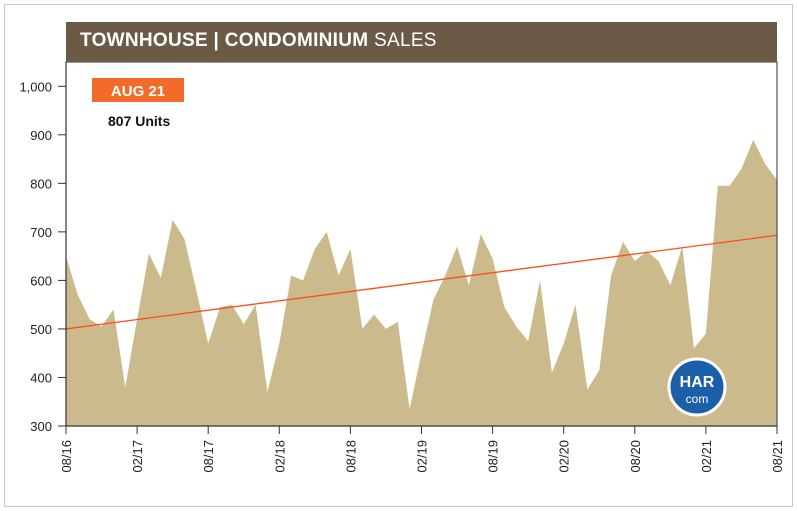  Describe the element at coordinates (422, 456) in the screenshot. I see `x-tick-label: 02/19` at that location.